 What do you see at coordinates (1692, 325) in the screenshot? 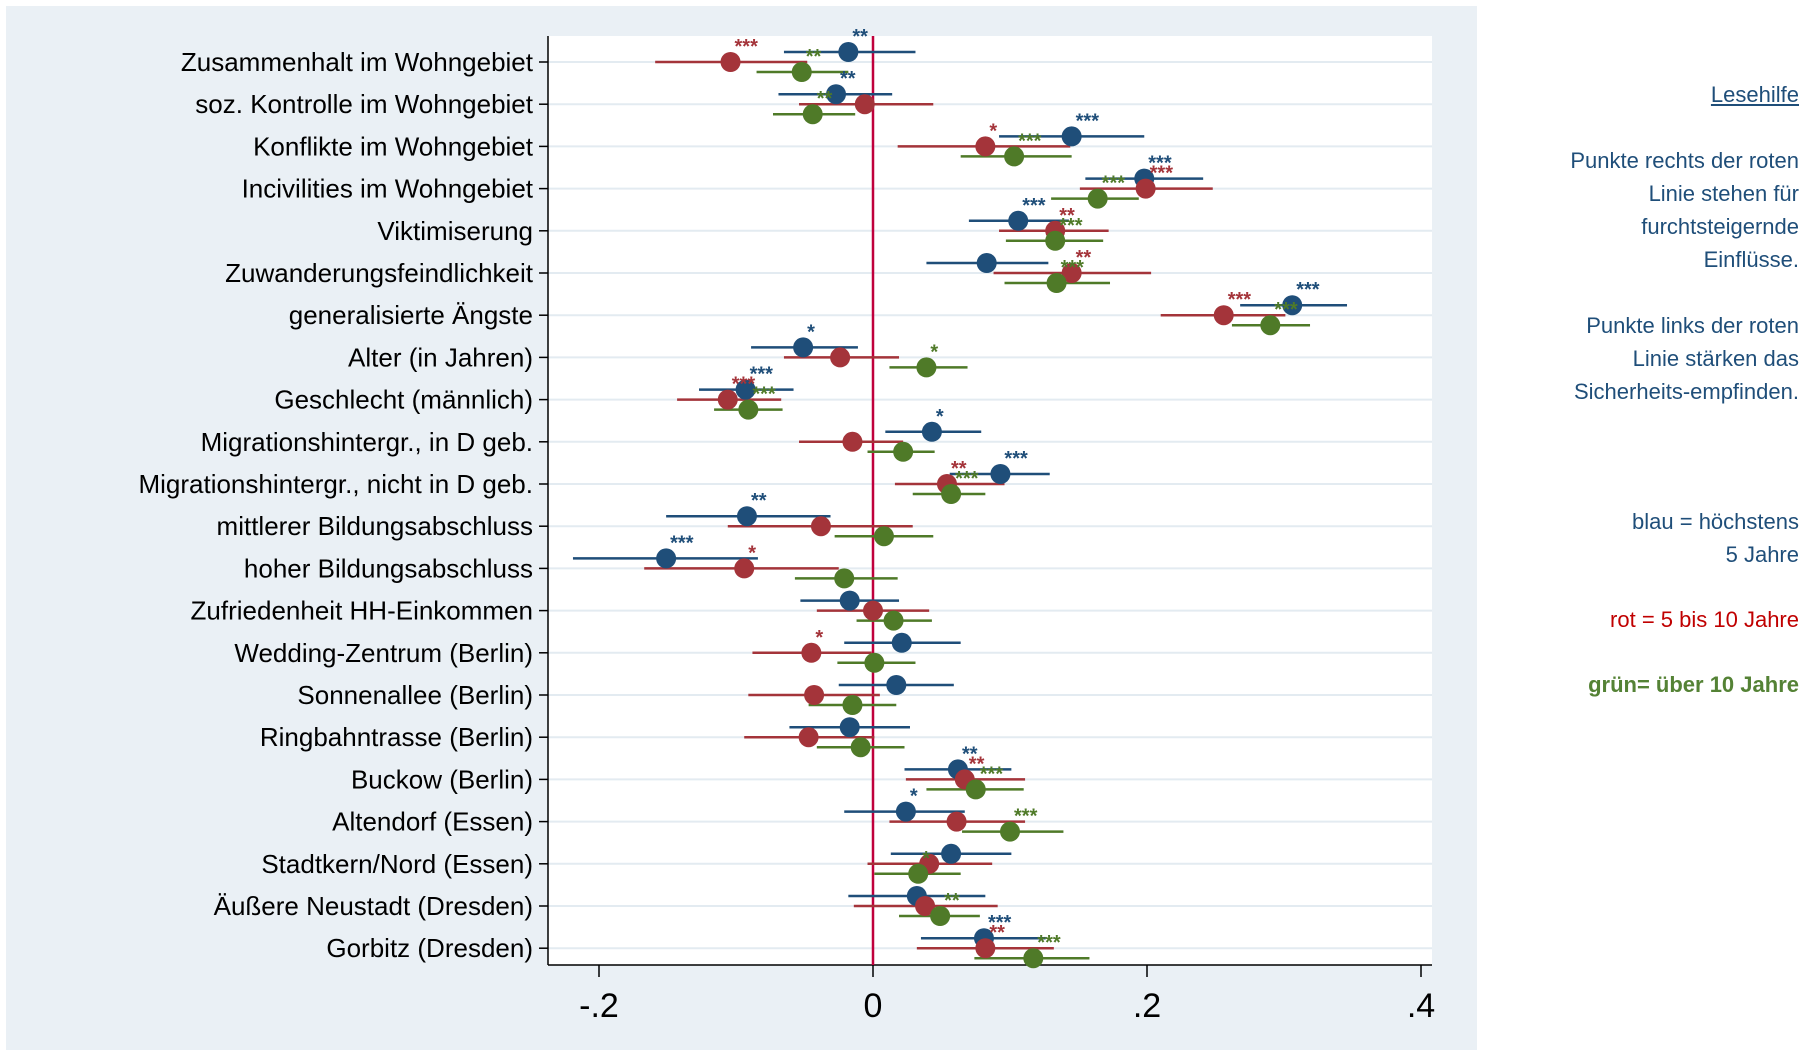
I see `help-line: Punkte links der roten` at bounding box center [1692, 325].